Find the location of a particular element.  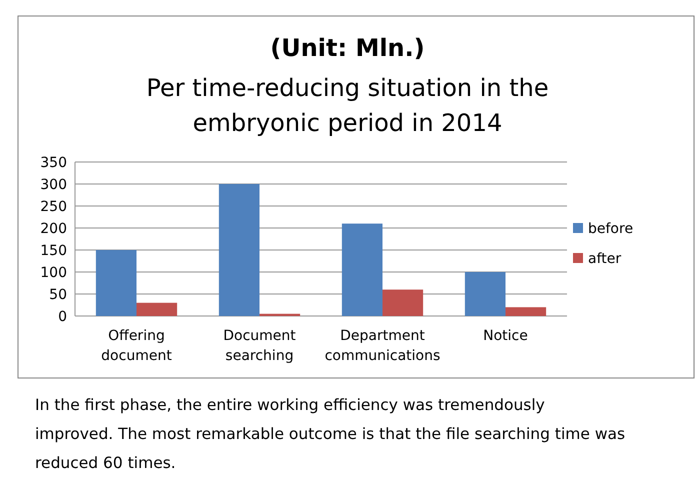

x-tick-label: Offering document is located at coordinates (136, 346).